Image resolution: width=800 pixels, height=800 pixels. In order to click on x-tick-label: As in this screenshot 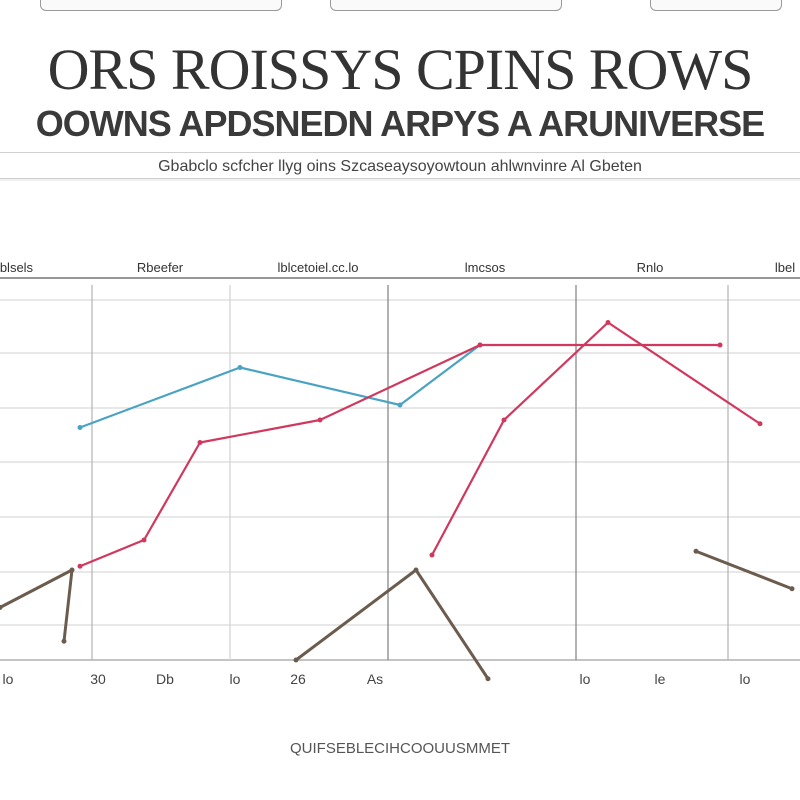, I will do `click(375, 679)`.